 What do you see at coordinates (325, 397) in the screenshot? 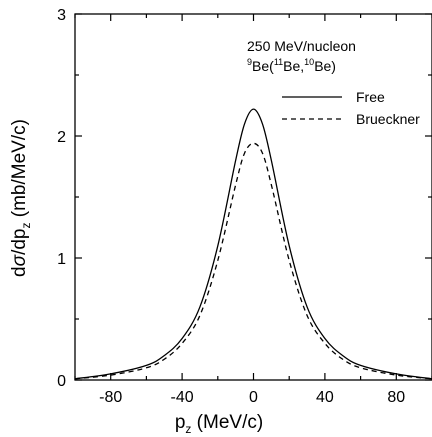
I see `x-tick-label: 40` at bounding box center [325, 397].